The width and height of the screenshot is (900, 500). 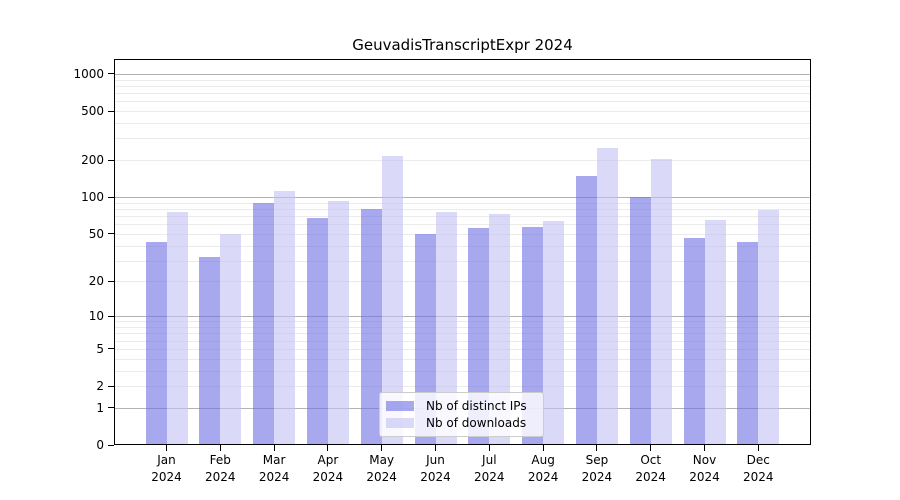 What do you see at coordinates (461, 414) in the screenshot?
I see `legend: Nb of distinct IPs Nb of downloads` at bounding box center [461, 414].